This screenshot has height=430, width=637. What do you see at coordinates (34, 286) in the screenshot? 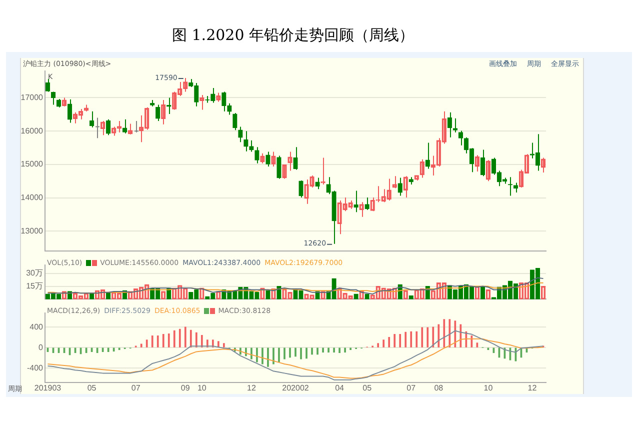
I see `y-tick-label: 15万` at bounding box center [34, 286].